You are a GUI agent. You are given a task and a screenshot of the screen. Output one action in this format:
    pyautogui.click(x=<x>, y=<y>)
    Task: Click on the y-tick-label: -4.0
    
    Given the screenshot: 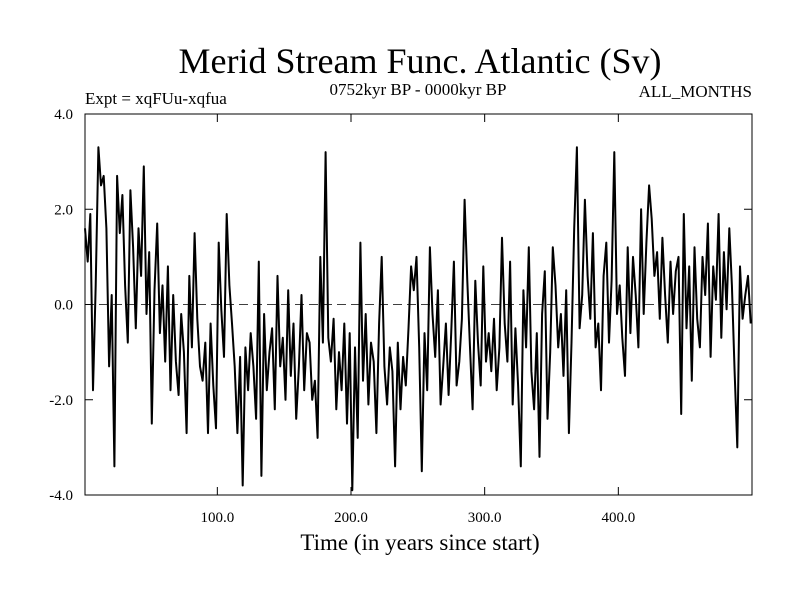 What is the action you would take?
    pyautogui.click(x=61, y=496)
    